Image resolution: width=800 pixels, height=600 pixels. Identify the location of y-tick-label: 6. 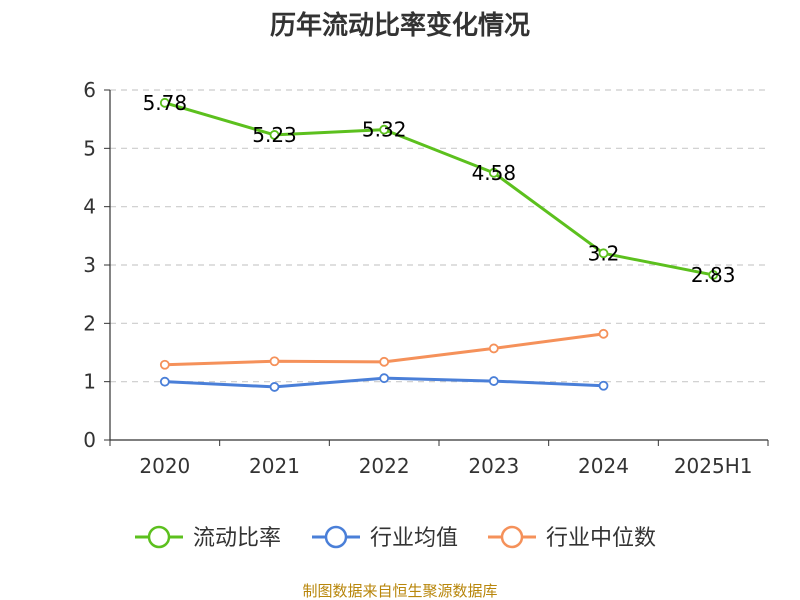
(89, 90).